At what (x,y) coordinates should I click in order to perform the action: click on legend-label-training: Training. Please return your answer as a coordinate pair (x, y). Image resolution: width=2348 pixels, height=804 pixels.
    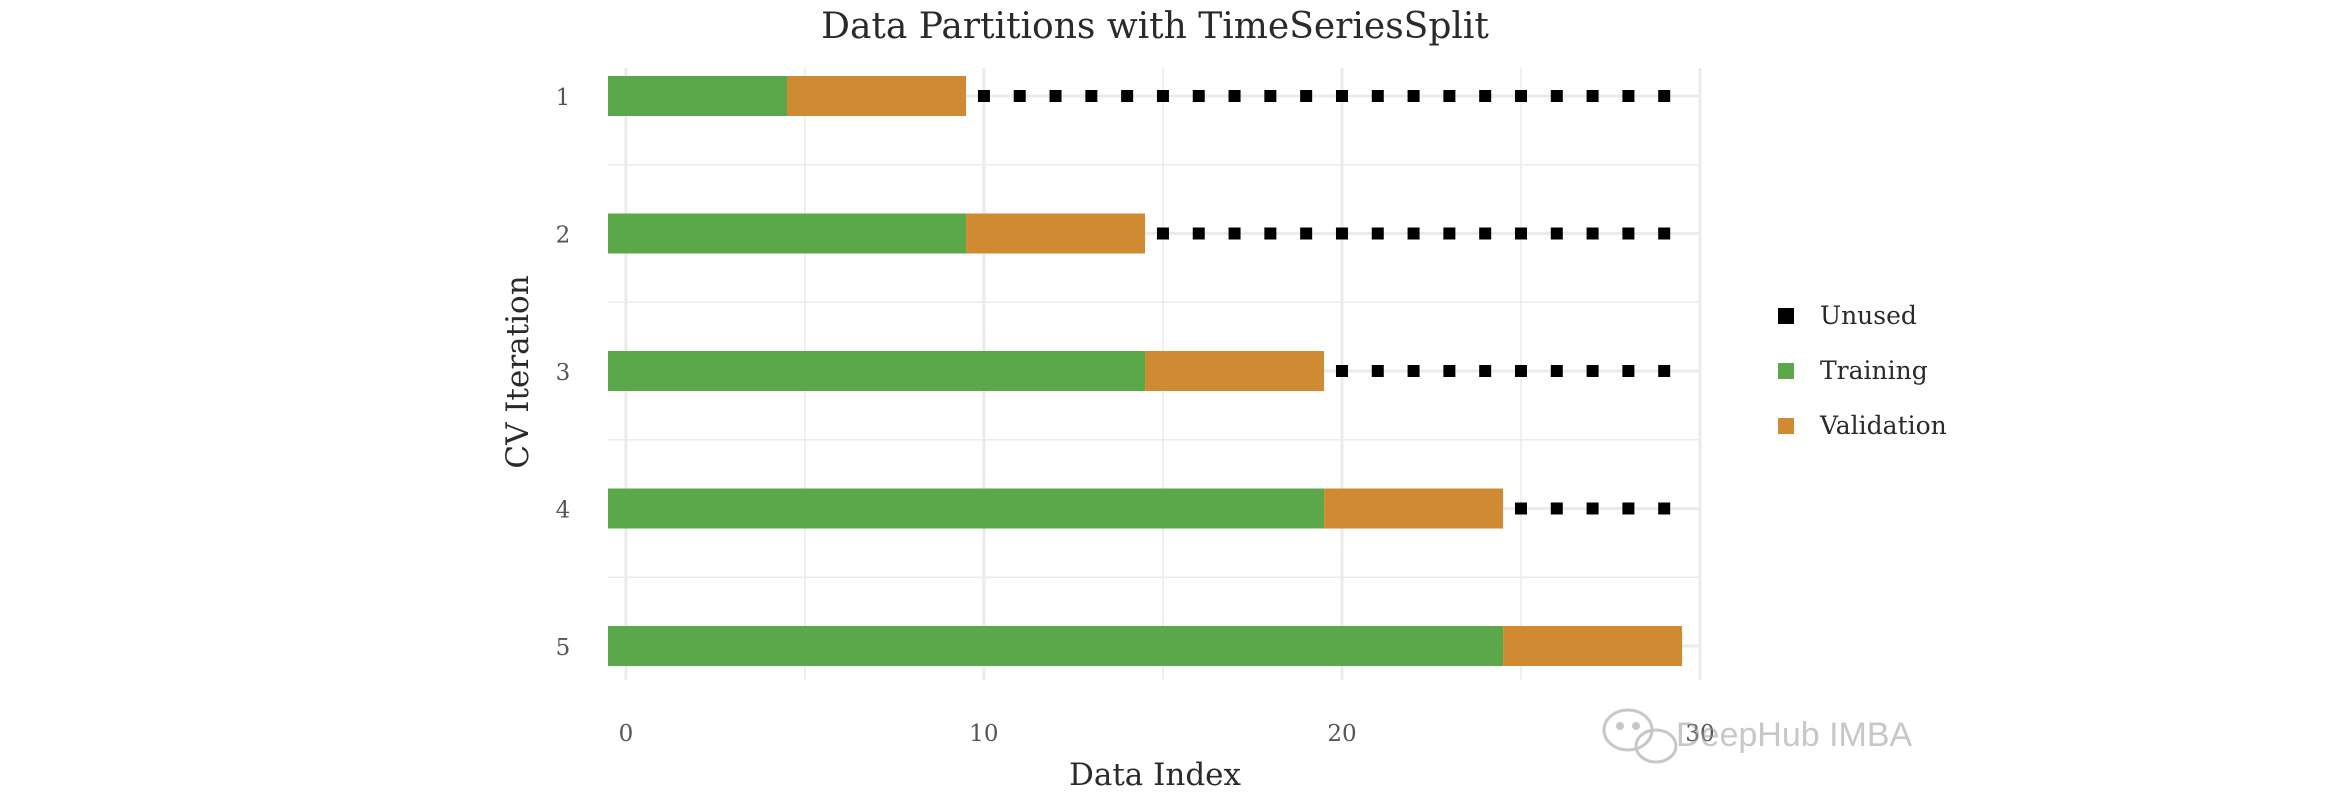
    Looking at the image, I should click on (1874, 370).